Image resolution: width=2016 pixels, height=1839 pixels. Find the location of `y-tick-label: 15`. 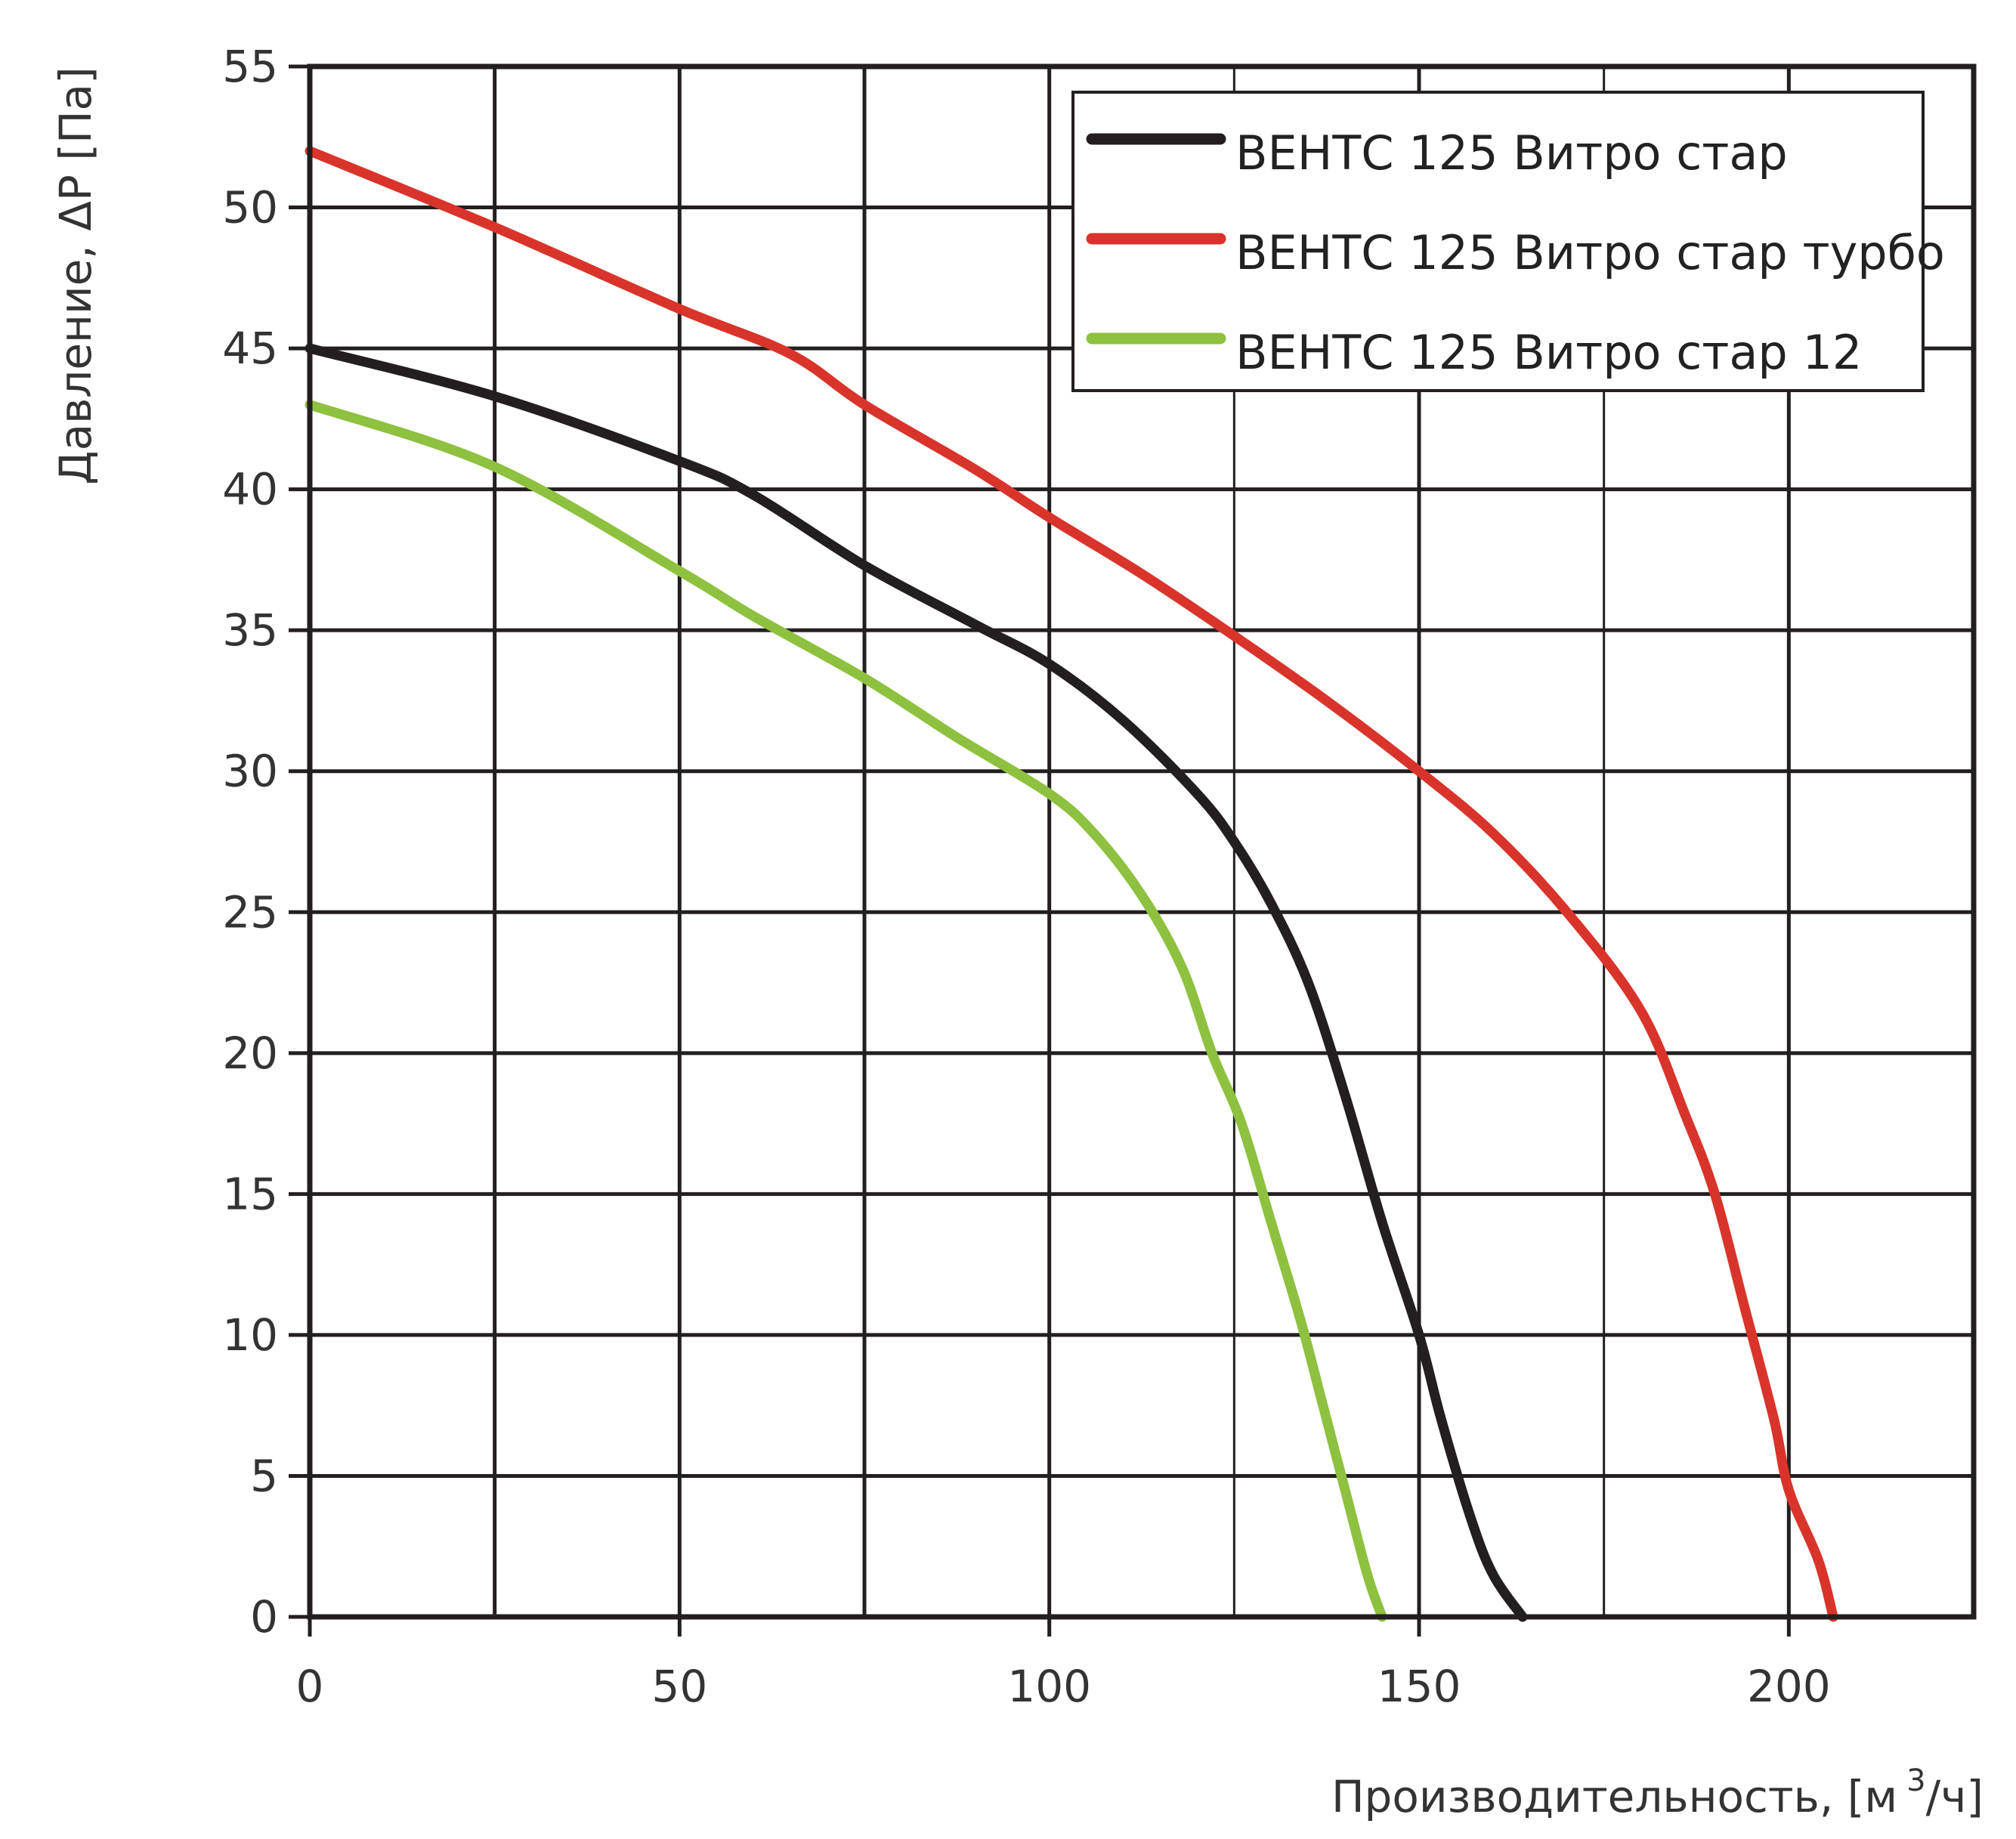

y-tick-label: 15 is located at coordinates (250, 1193).